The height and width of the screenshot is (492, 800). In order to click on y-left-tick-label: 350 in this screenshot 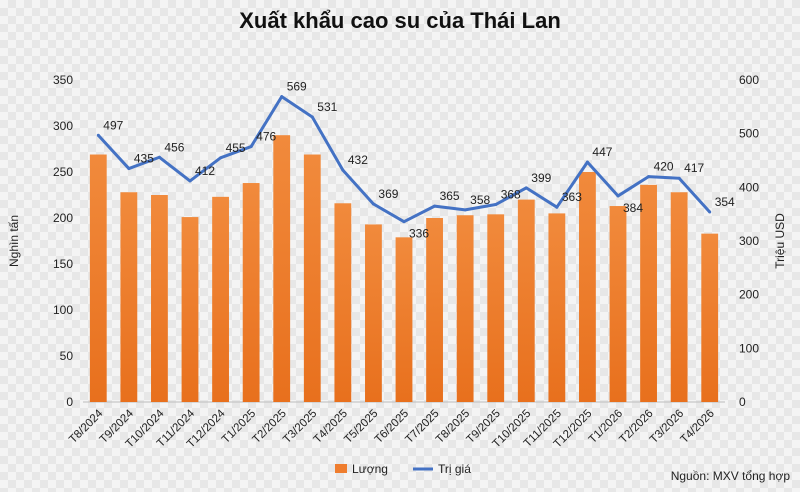, I will do `click(63, 80)`.